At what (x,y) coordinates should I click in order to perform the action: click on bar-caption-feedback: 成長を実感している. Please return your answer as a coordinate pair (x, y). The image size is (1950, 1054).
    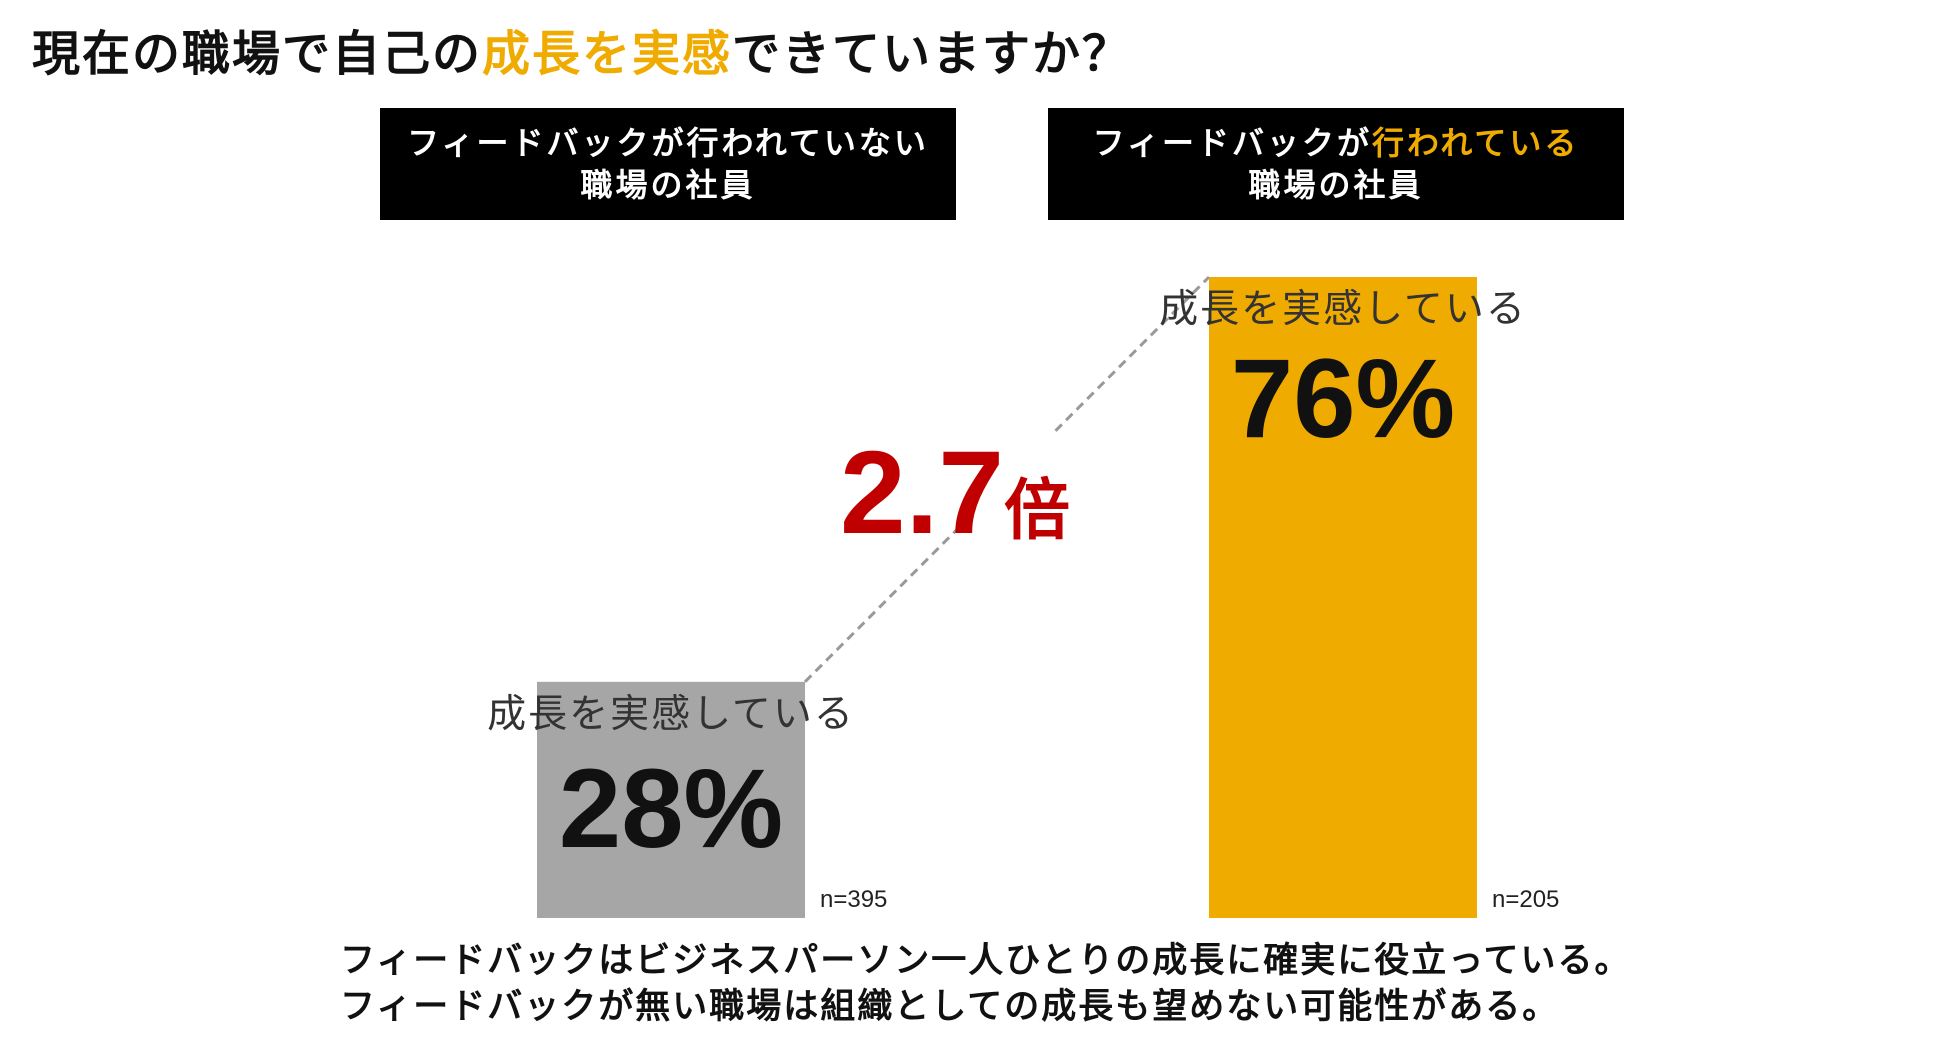
    Looking at the image, I should click on (1343, 309).